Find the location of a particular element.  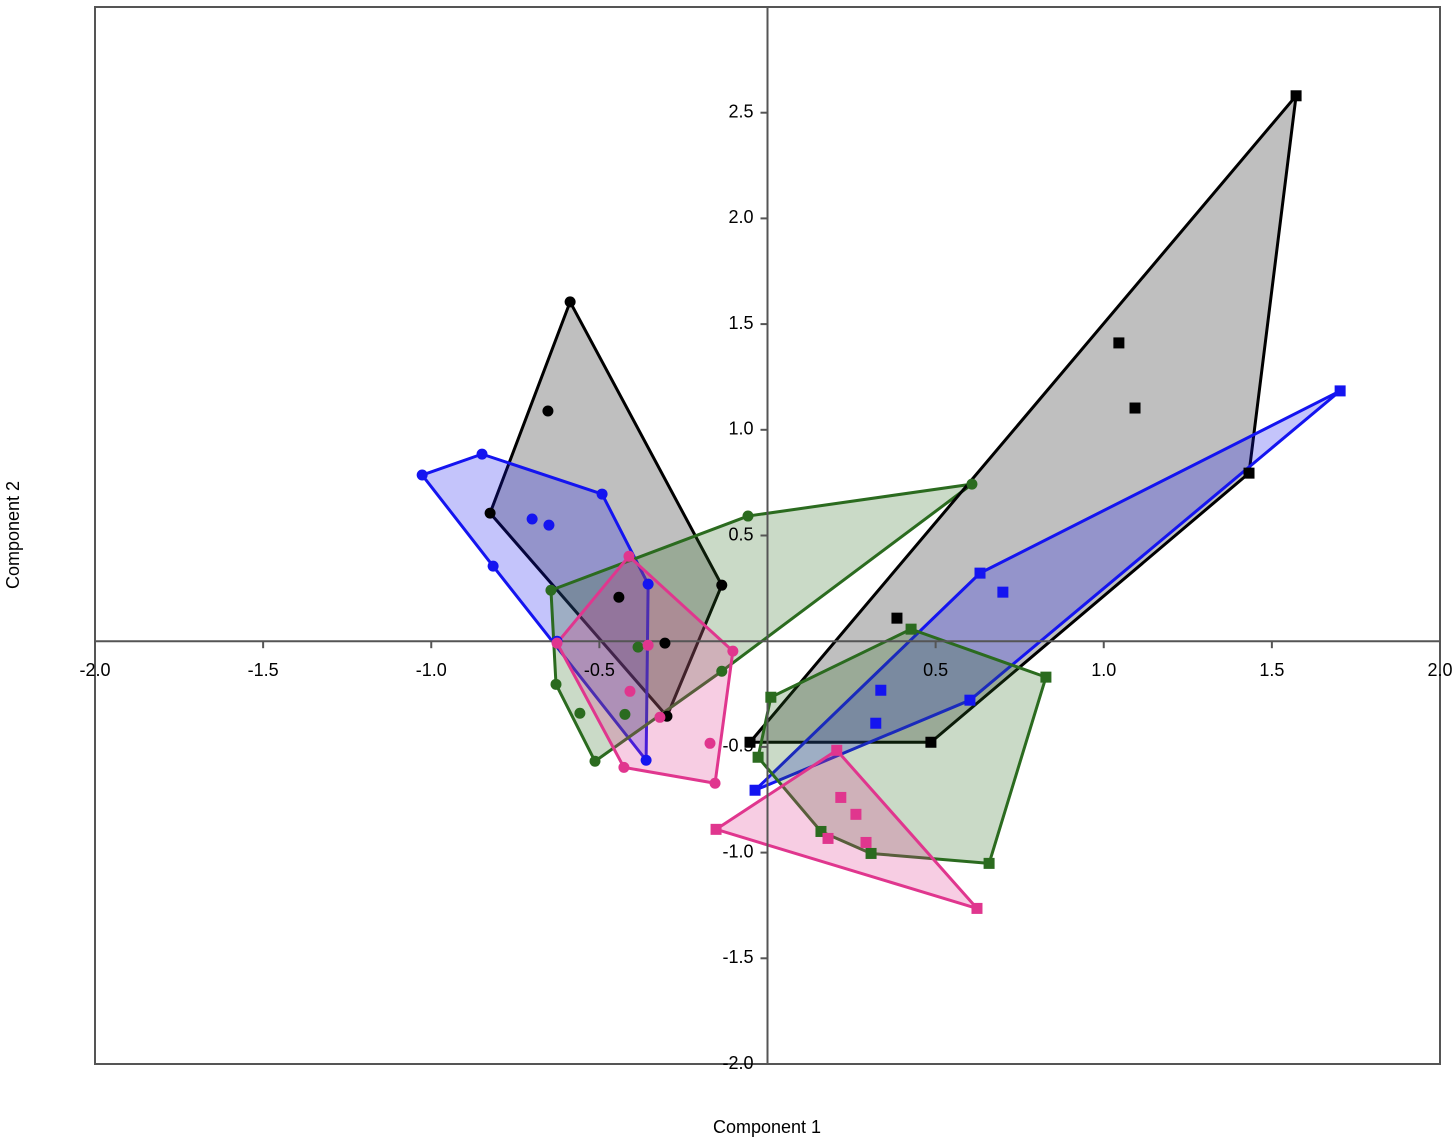

x-tick-label: -1.0 is located at coordinates (431, 670).